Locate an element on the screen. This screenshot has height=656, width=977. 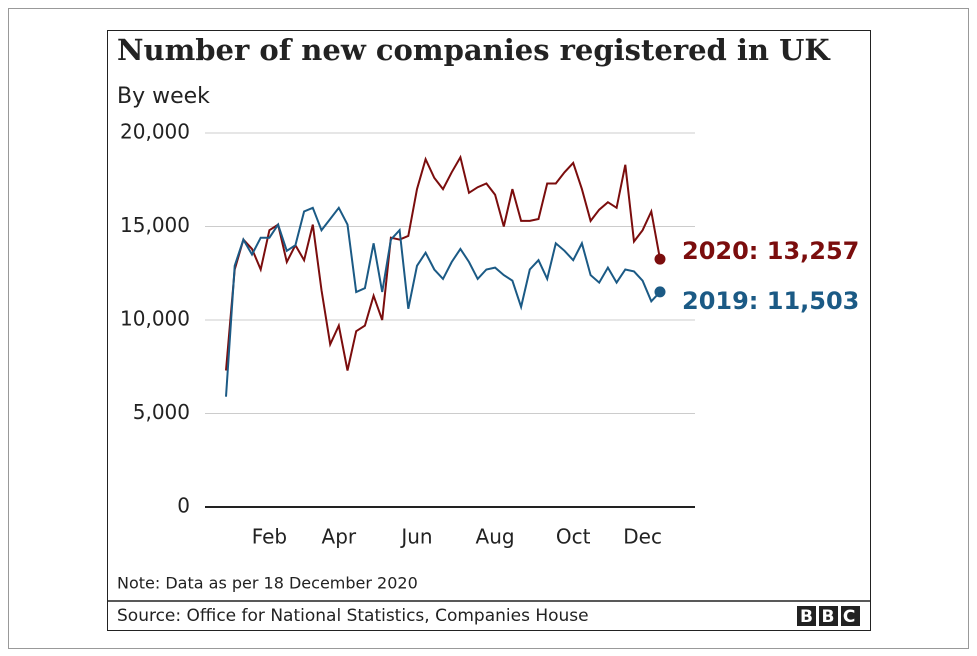
x-tick-label: Feb is located at coordinates (269, 537).